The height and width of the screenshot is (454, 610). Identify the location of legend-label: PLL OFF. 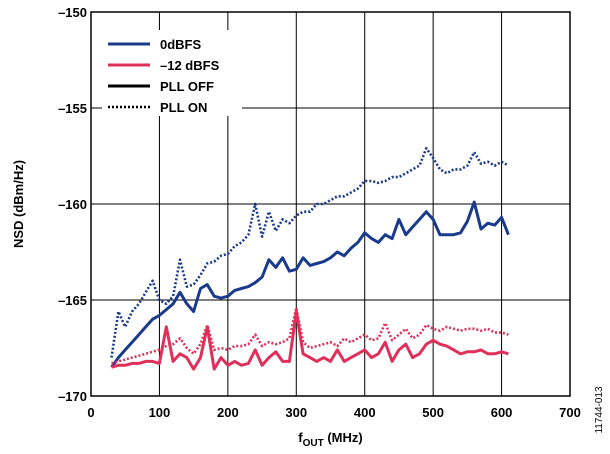
(187, 86).